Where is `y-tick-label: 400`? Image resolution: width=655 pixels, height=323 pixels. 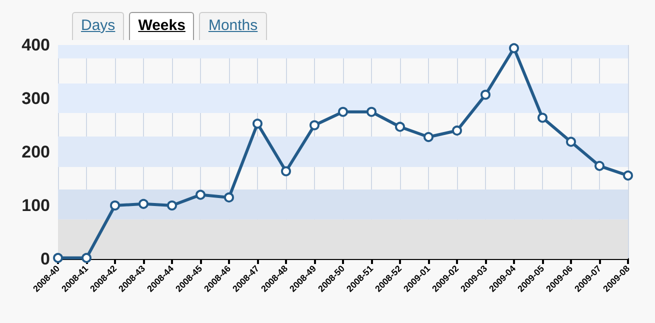
y-tick-label: 400 is located at coordinates (36, 45).